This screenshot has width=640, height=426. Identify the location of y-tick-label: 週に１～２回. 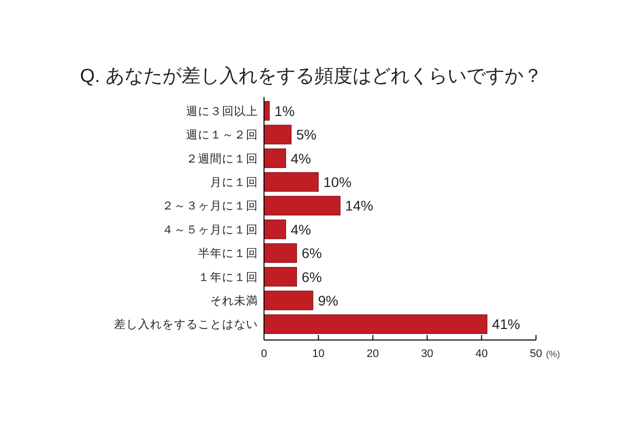
(222, 135).